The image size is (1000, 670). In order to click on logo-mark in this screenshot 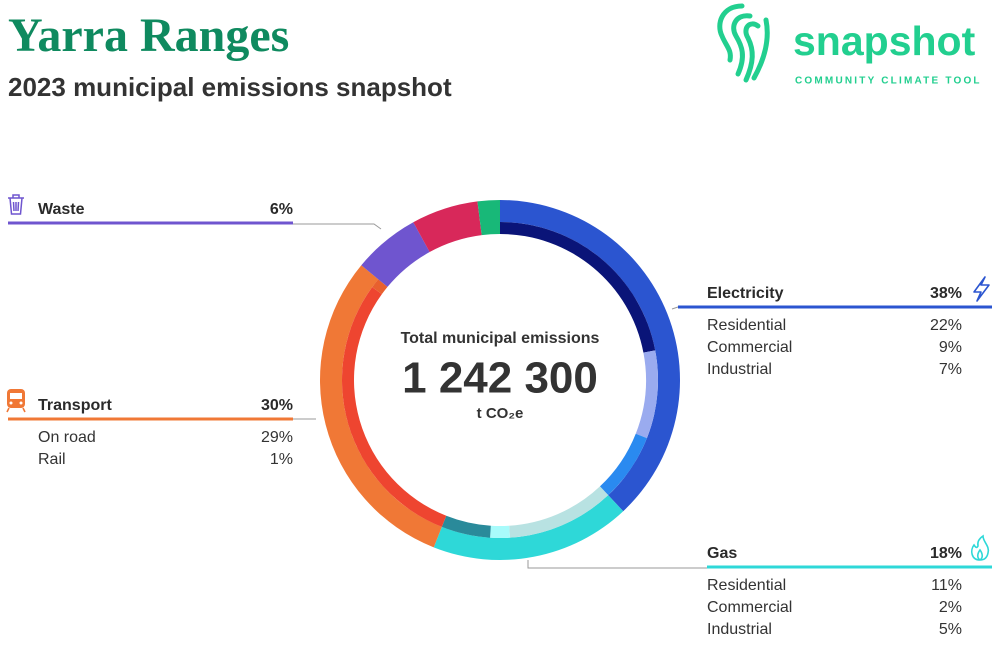, I will do `click(743, 43)`.